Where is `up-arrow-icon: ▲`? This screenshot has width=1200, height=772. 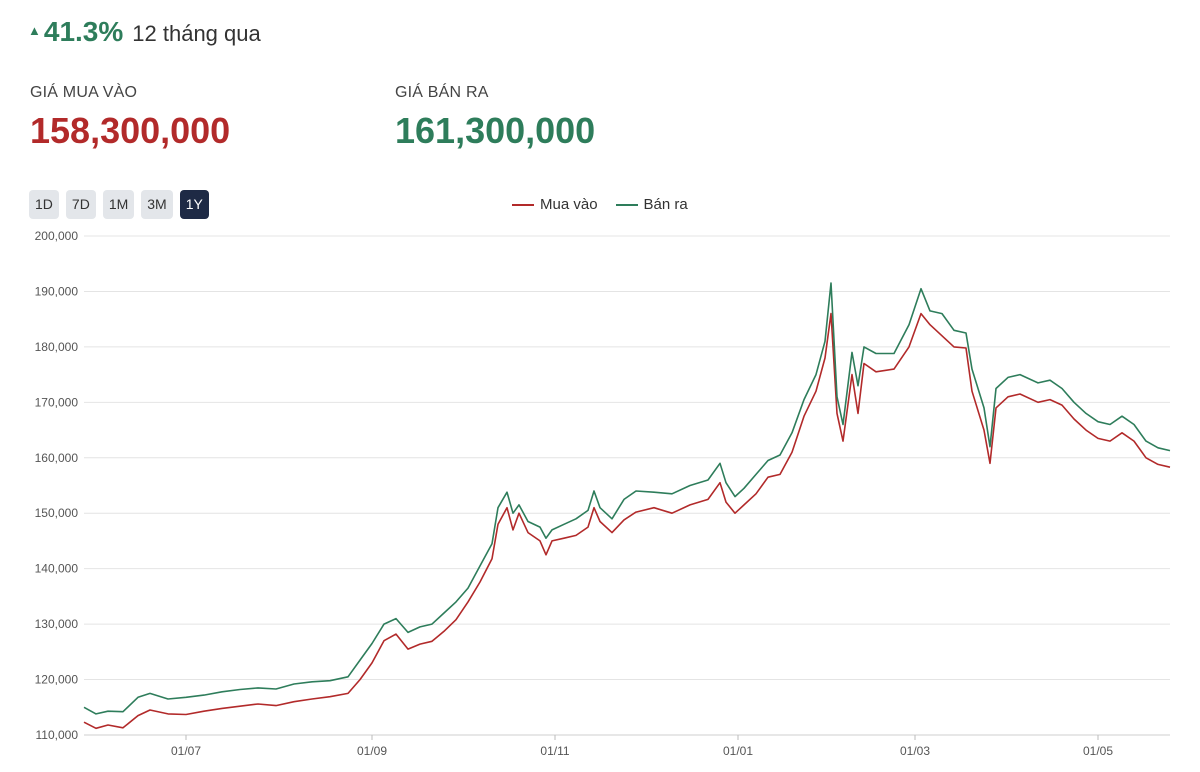
up-arrow-icon: ▲ is located at coordinates (34, 30).